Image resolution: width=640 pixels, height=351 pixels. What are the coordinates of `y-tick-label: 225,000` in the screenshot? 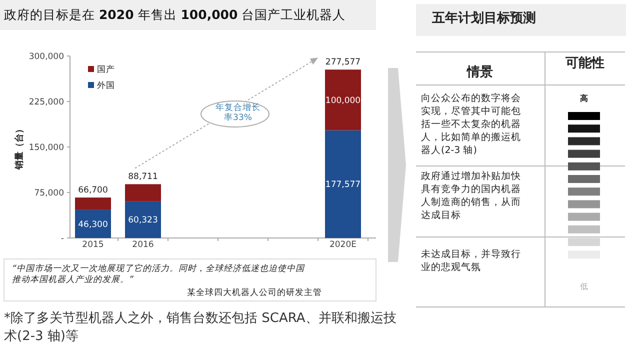 It's located at (46, 103).